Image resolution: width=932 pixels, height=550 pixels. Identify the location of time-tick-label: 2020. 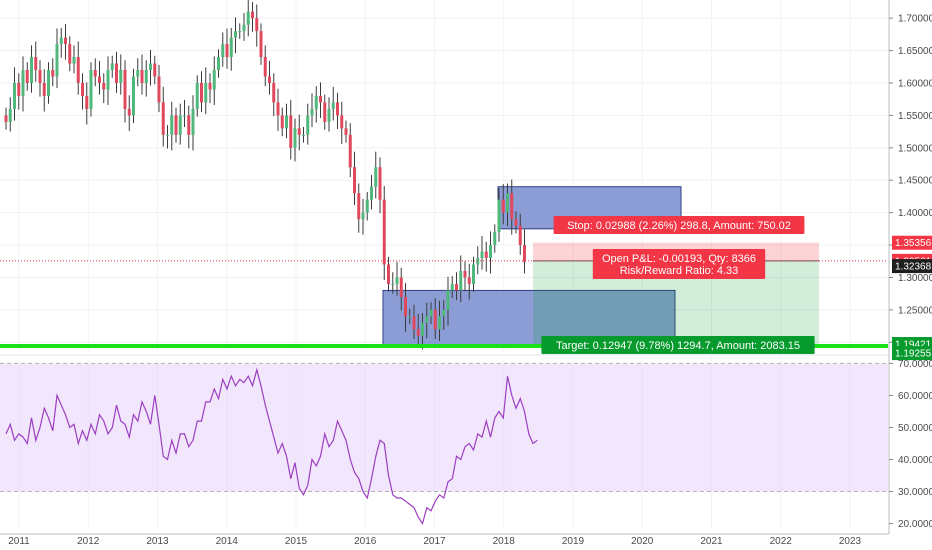
(642, 541).